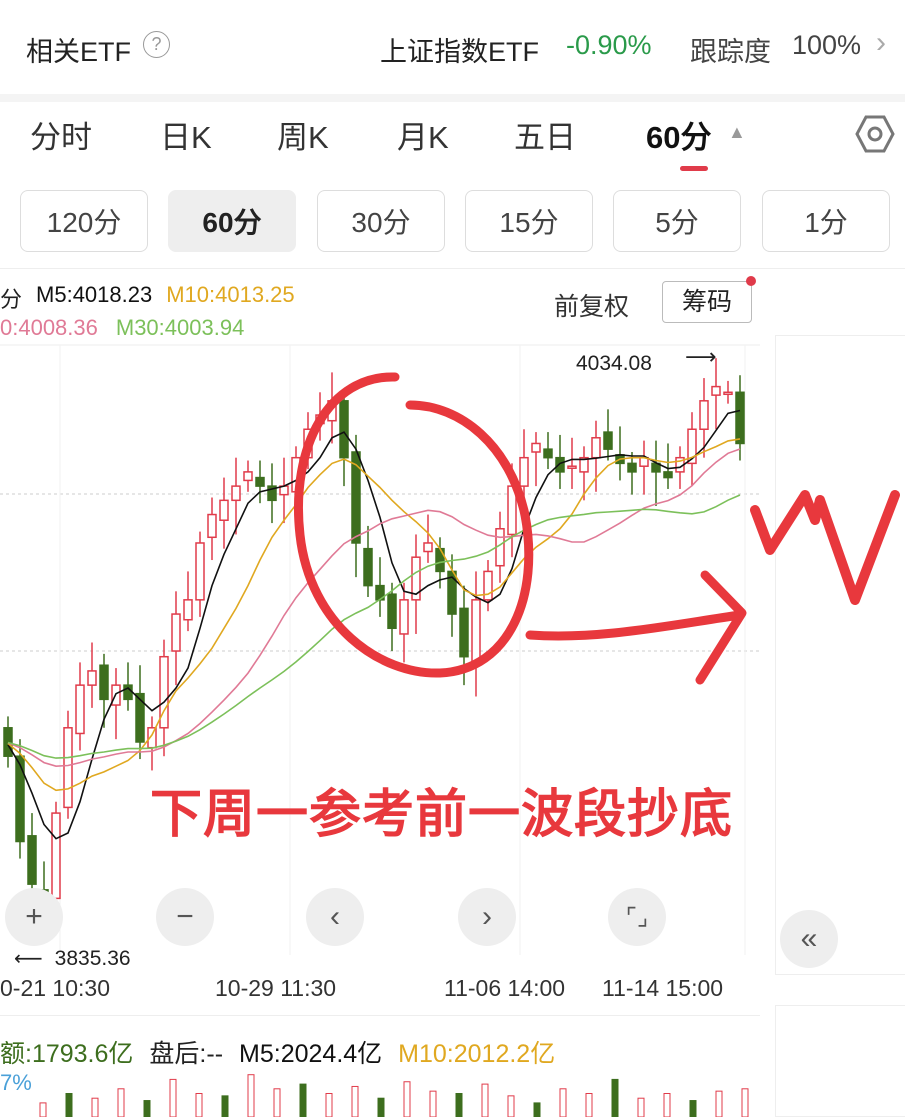 This screenshot has height=1117, width=905. I want to click on scroll-left-button: ‹, so click(335, 917).